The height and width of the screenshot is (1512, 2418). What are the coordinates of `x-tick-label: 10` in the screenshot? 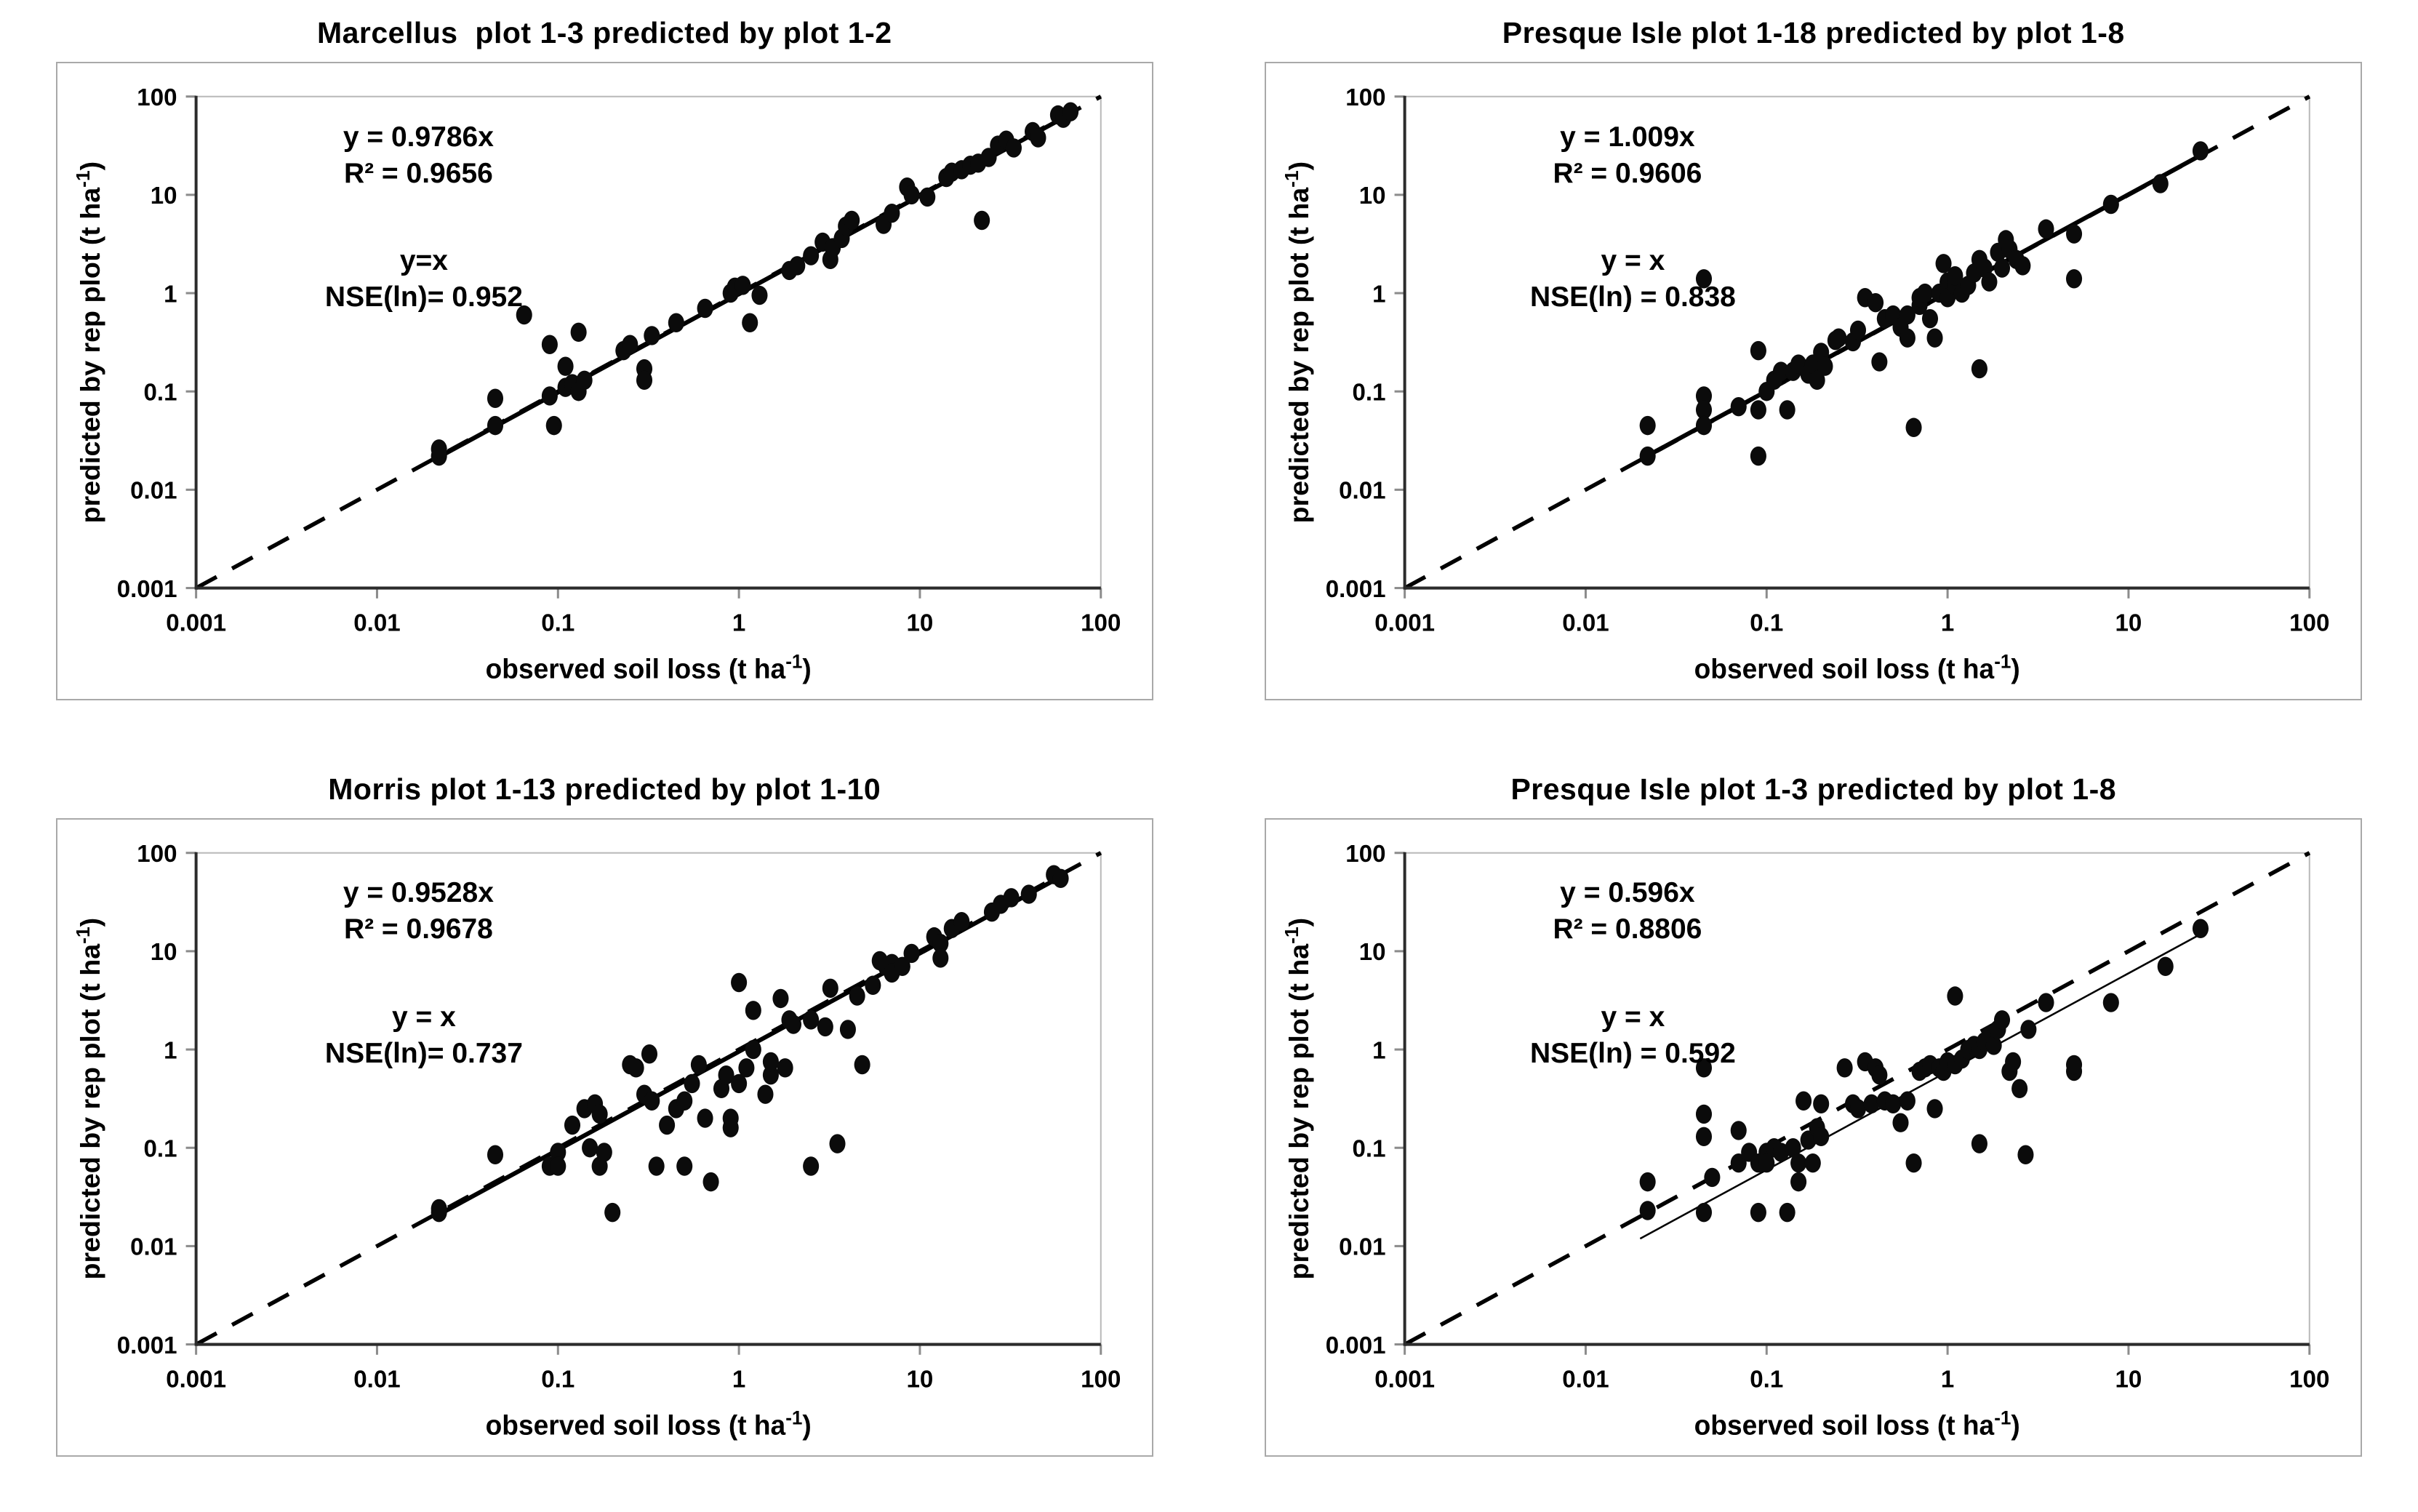 It's located at (2128, 1379).